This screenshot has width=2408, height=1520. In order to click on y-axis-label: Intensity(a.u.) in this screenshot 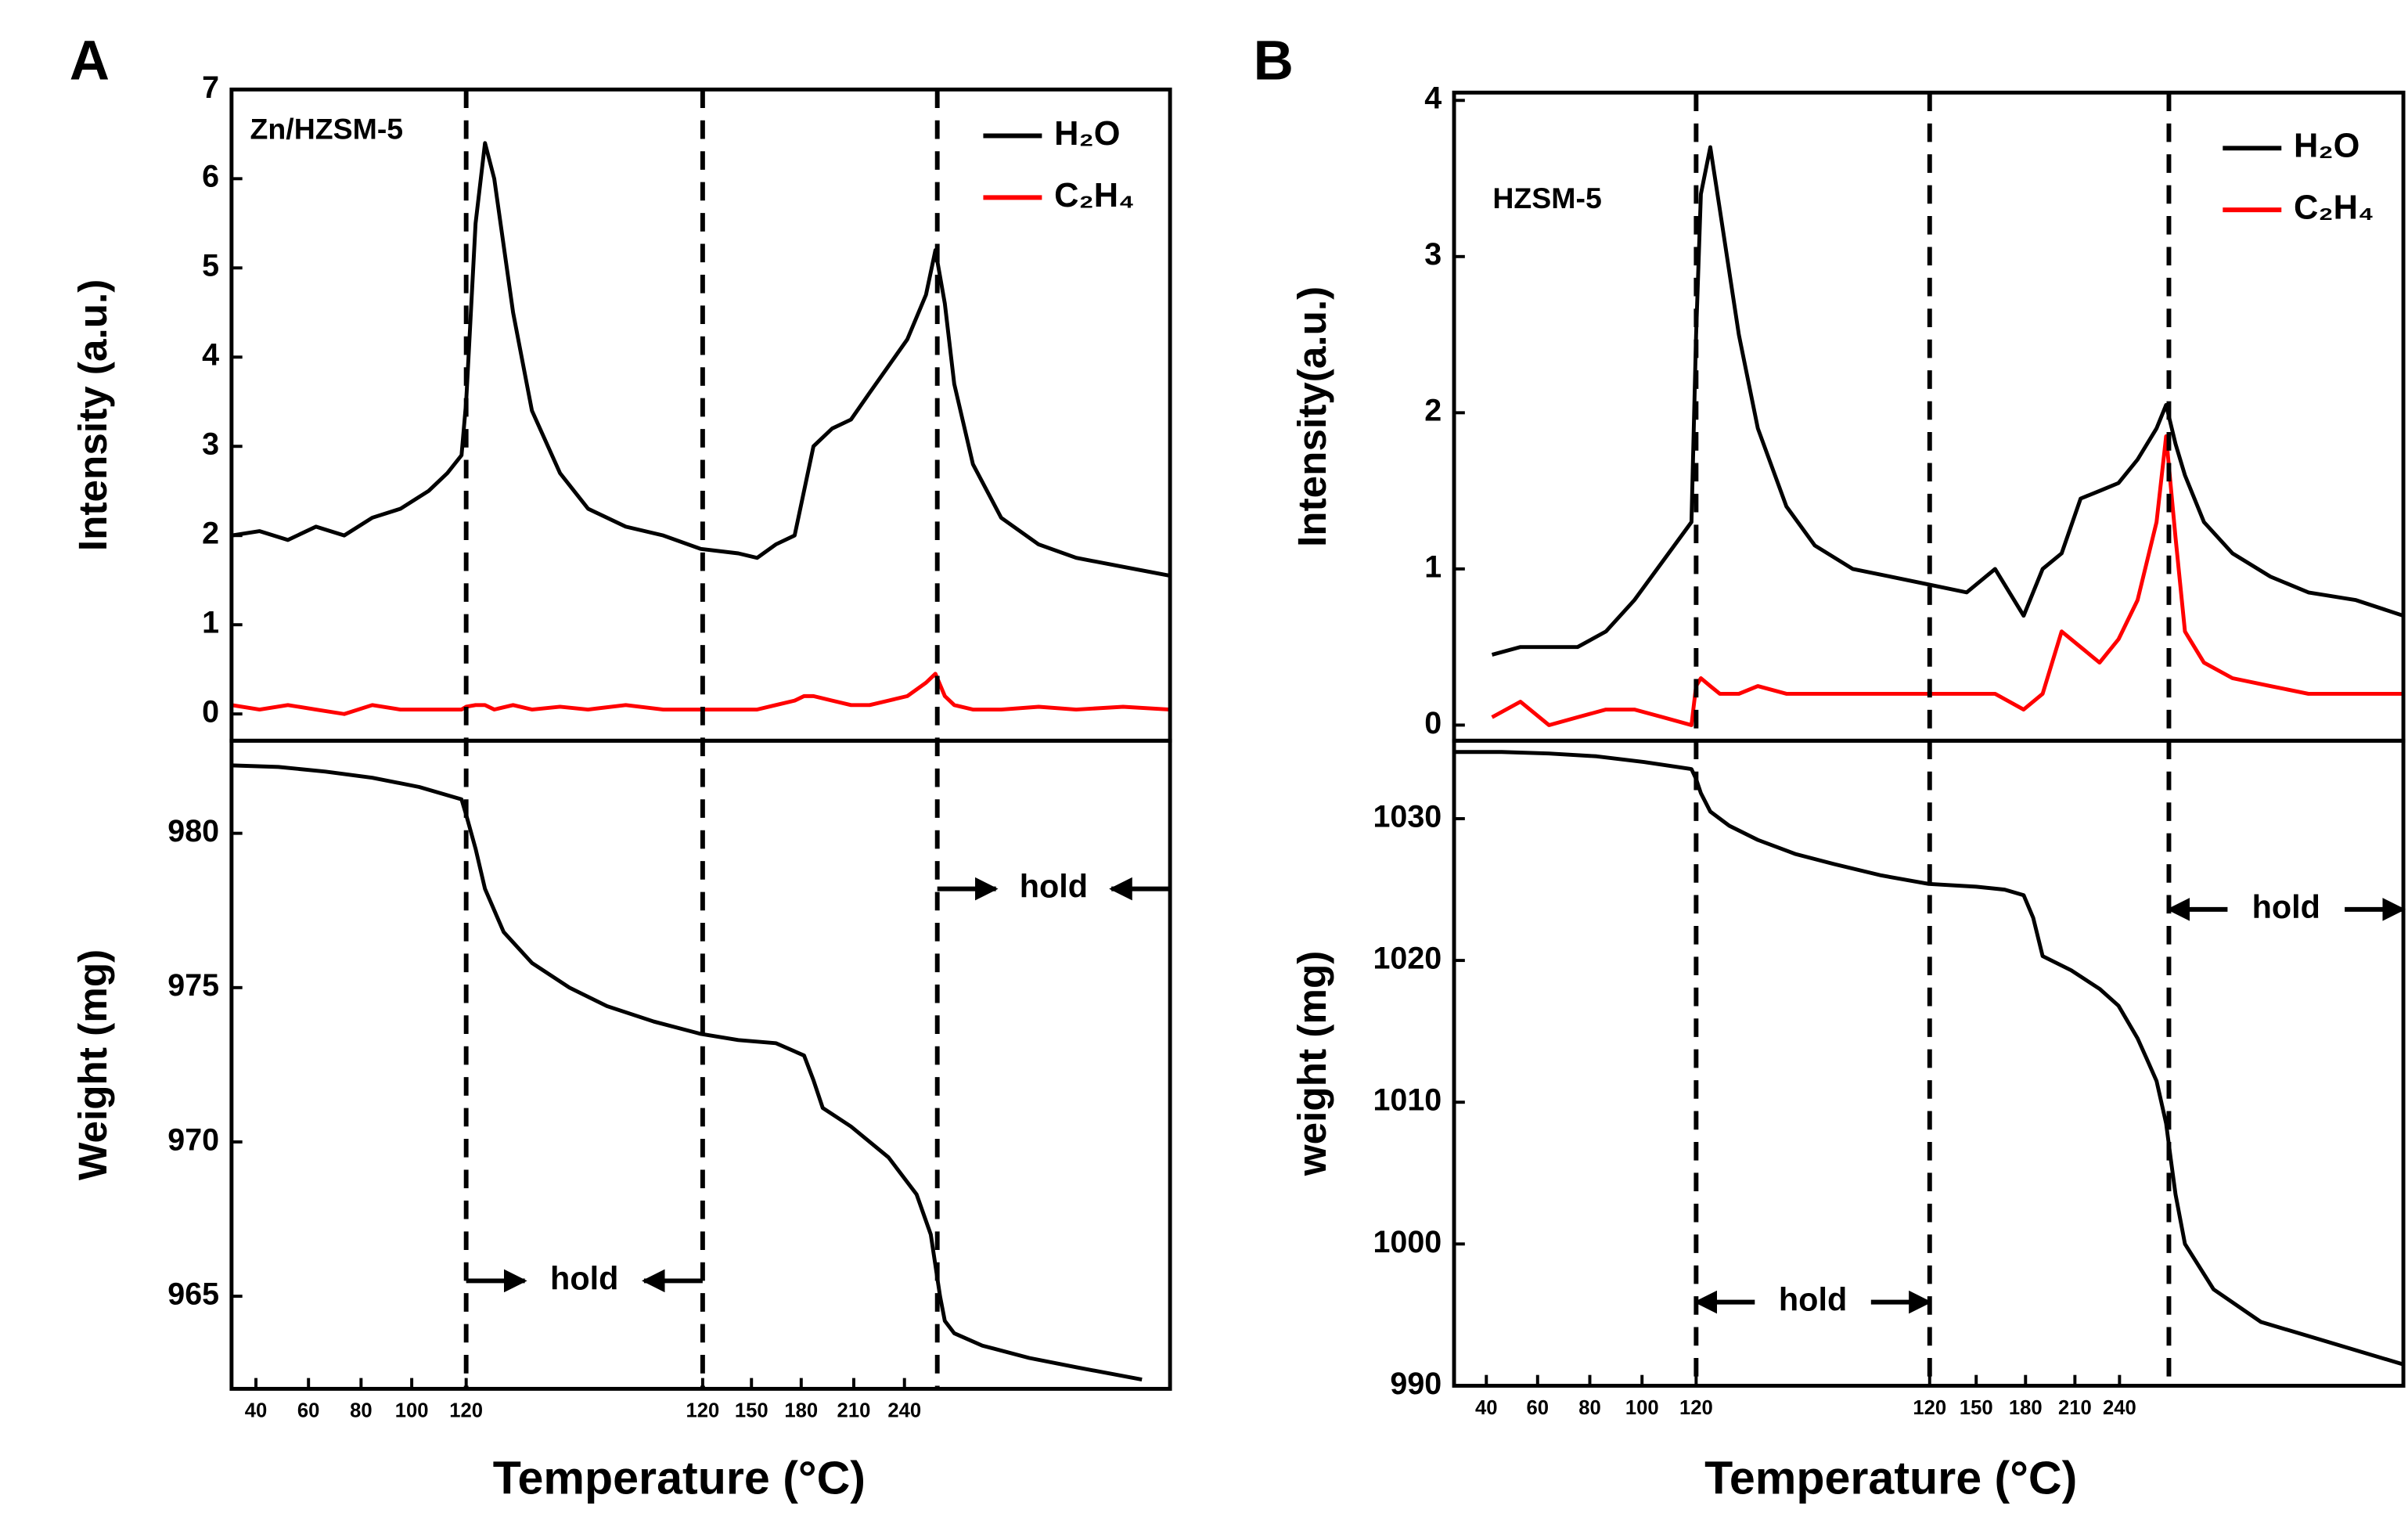, I will do `click(1312, 416)`.